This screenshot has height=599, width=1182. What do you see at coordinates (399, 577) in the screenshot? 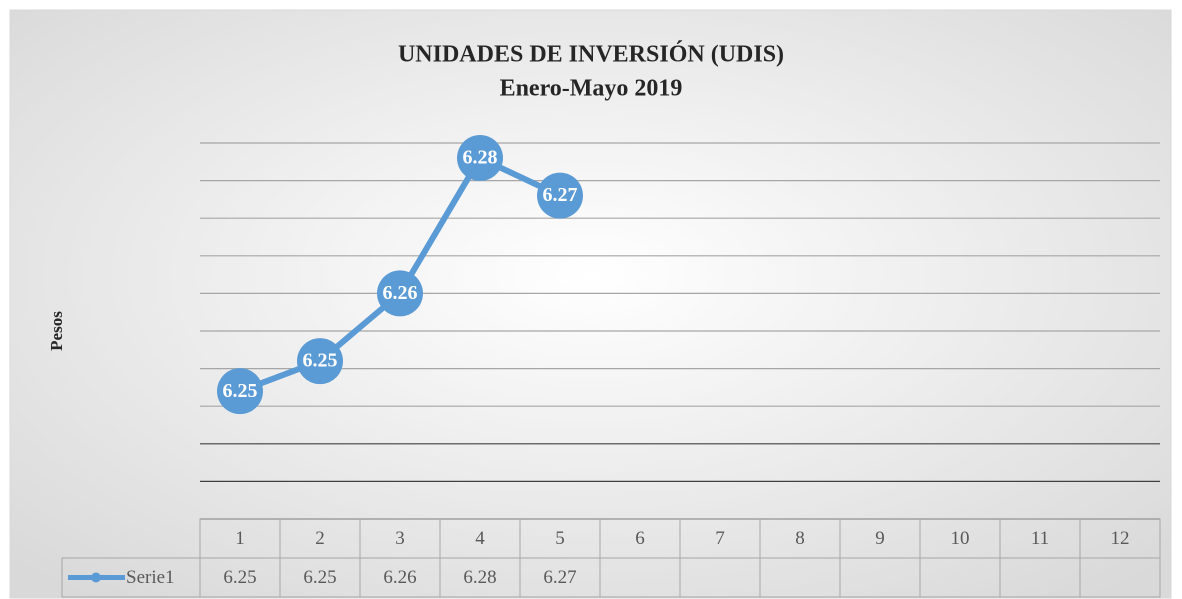
I see `table-value: 6.26` at bounding box center [399, 577].